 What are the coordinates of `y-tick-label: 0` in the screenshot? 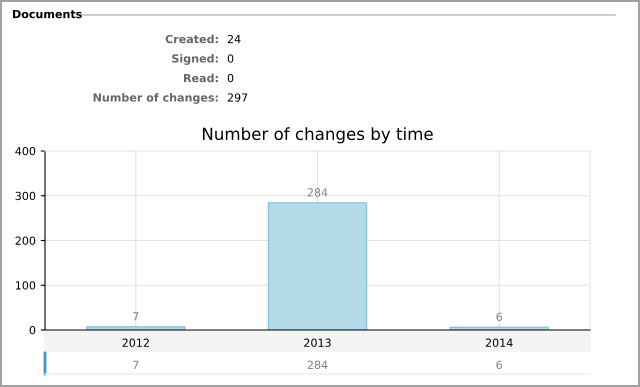 It's located at (33, 330).